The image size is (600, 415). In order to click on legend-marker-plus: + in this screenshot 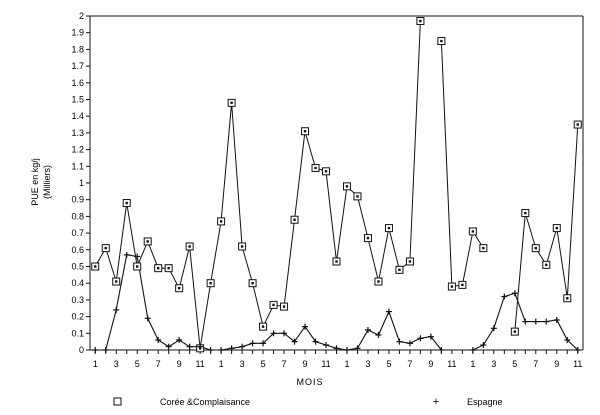, I will do `click(436, 402)`.